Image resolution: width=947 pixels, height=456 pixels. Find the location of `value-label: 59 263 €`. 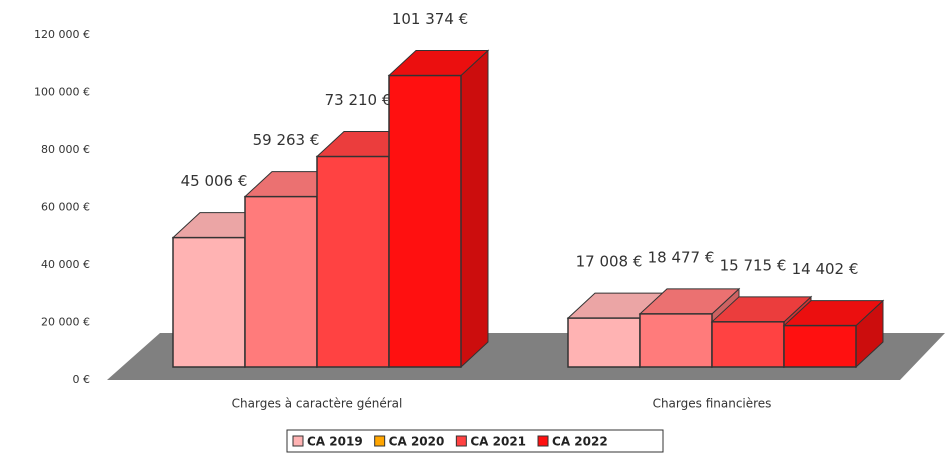

value-label: 59 263 € is located at coordinates (286, 140).